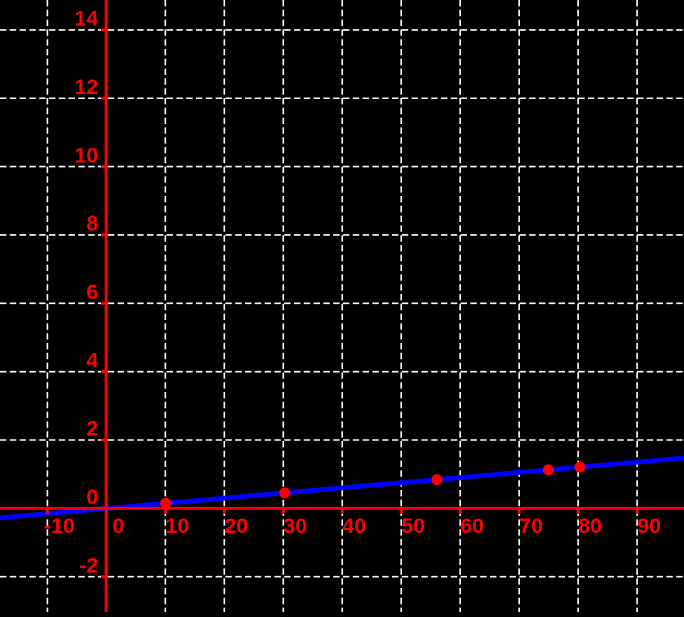 This screenshot has width=684, height=617. Describe the element at coordinates (472, 526) in the screenshot. I see `svg-text: 60` at that location.